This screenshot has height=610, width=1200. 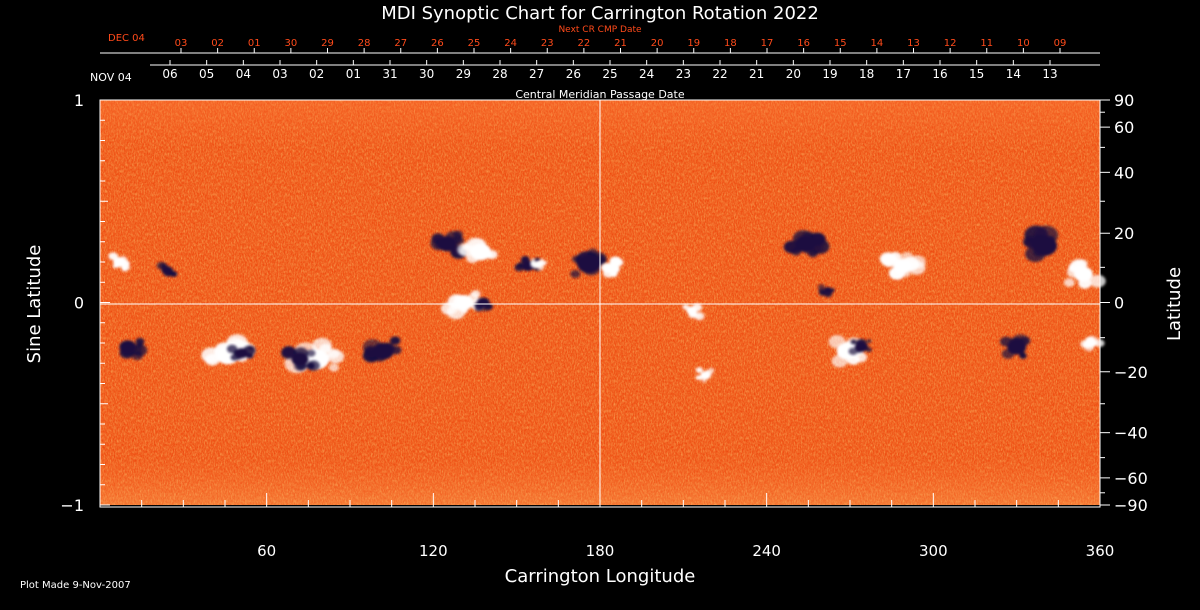 What do you see at coordinates (34, 304) in the screenshot?
I see `y-axis-label-left: Sine Latitude` at bounding box center [34, 304].